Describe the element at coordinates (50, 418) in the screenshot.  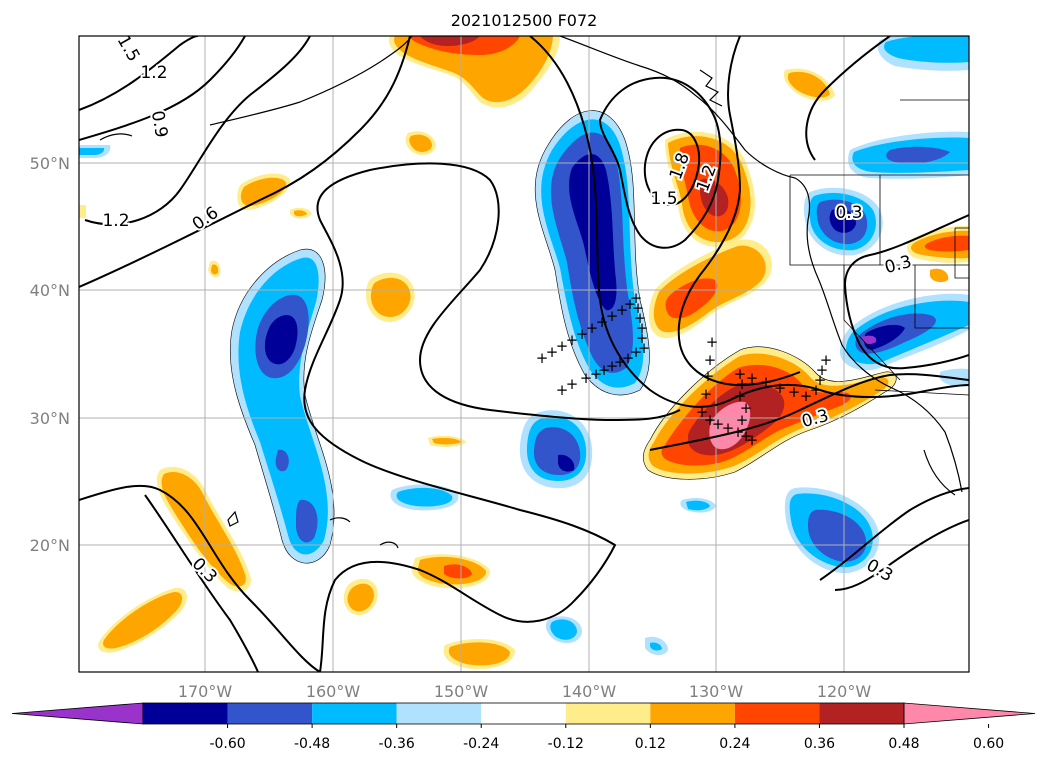
I see `lat-label-30n: 30°N` at that location.